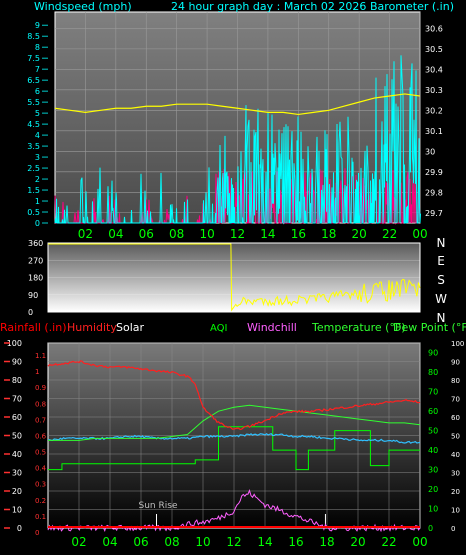  Describe the element at coordinates (453, 529) in the screenshot. I see `y-right-inner-tick-label: 0` at that location.